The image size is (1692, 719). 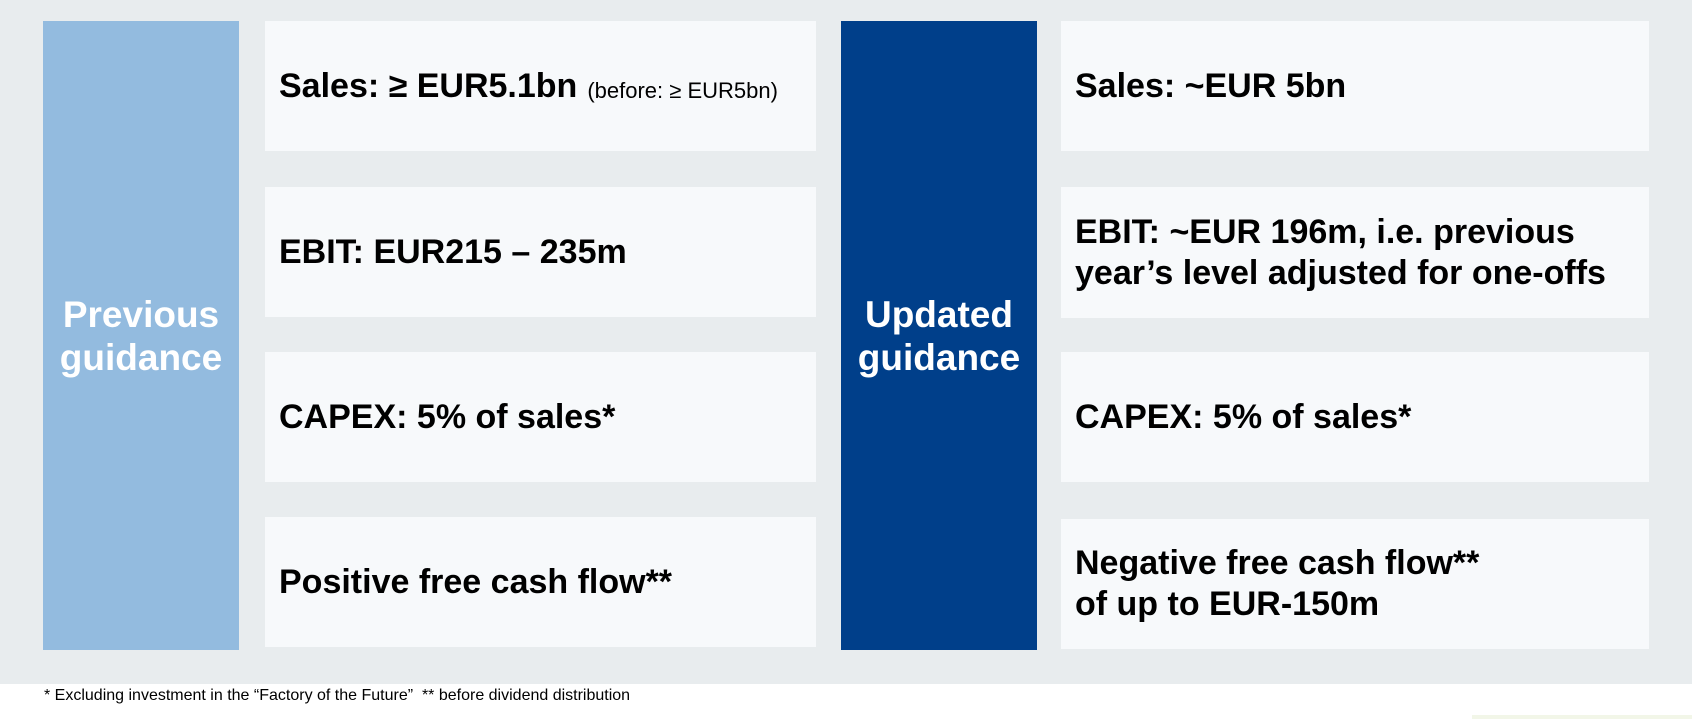 I want to click on previous-guidance-heading-text: Previous guidance, so click(x=141, y=335).